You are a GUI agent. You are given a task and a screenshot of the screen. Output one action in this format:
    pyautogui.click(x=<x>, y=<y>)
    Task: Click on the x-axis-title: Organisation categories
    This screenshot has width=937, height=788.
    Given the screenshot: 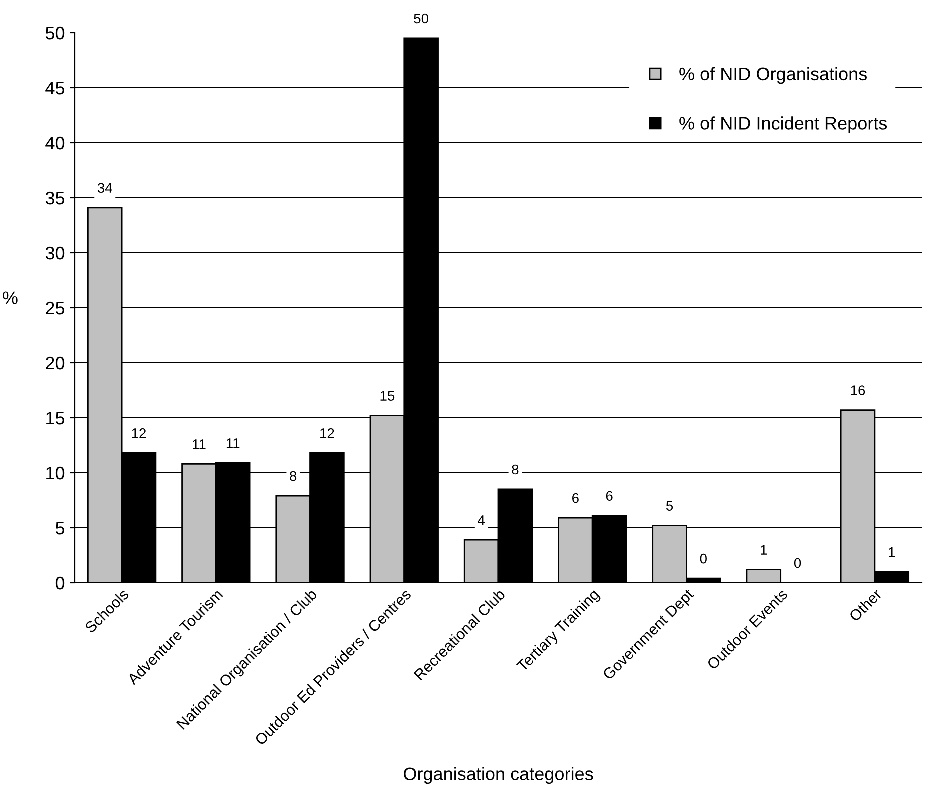 What is the action you would take?
    pyautogui.click(x=499, y=775)
    